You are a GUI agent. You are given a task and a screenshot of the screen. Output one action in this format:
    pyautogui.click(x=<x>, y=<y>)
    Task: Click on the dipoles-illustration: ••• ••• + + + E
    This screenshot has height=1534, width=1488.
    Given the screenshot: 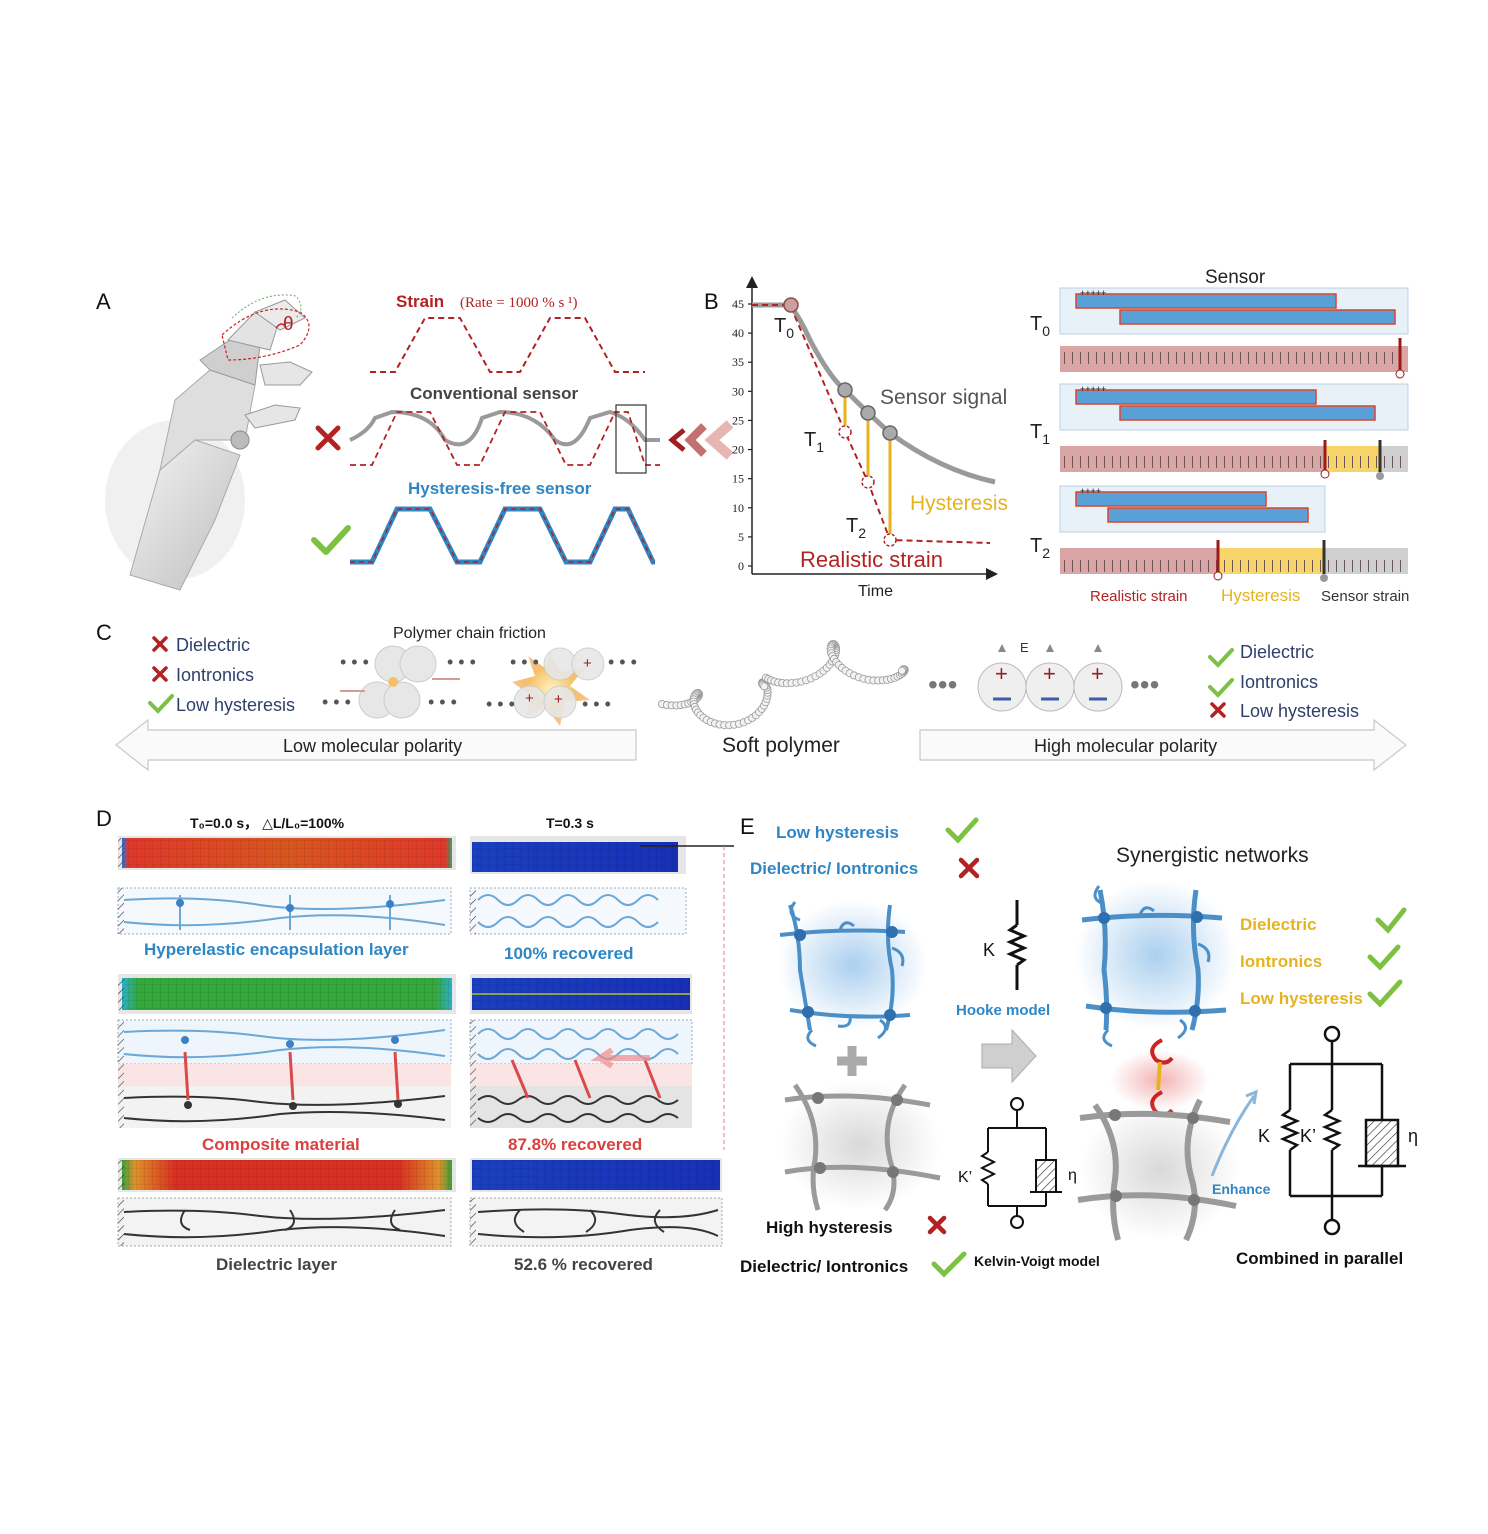 What is the action you would take?
    pyautogui.click(x=1043, y=676)
    